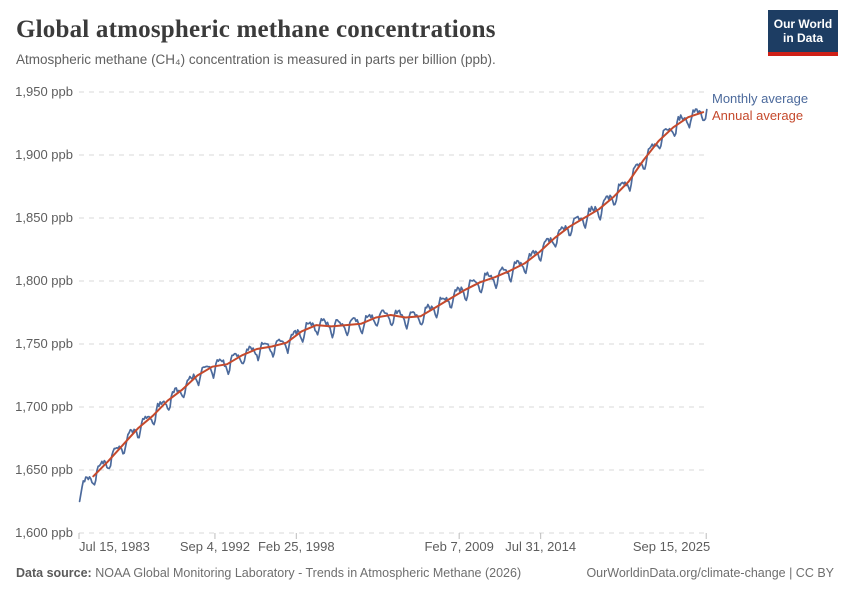  I want to click on y-tick-label: 1,600 ppb, so click(44, 532).